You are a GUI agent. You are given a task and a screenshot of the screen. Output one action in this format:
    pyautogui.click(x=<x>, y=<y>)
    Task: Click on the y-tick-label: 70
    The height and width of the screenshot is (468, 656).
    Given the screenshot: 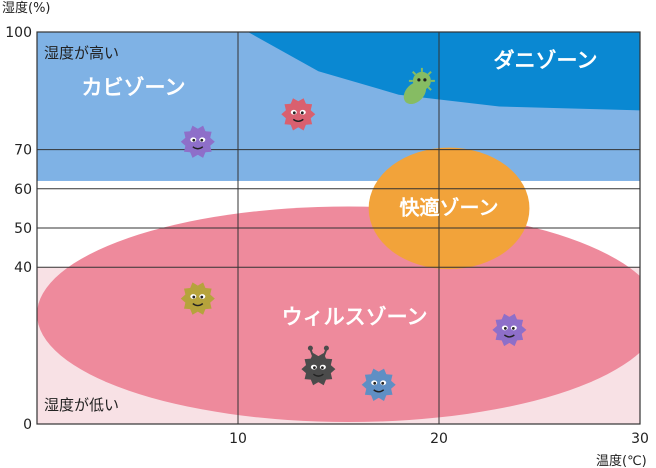 What is the action you would take?
    pyautogui.click(x=23, y=151)
    